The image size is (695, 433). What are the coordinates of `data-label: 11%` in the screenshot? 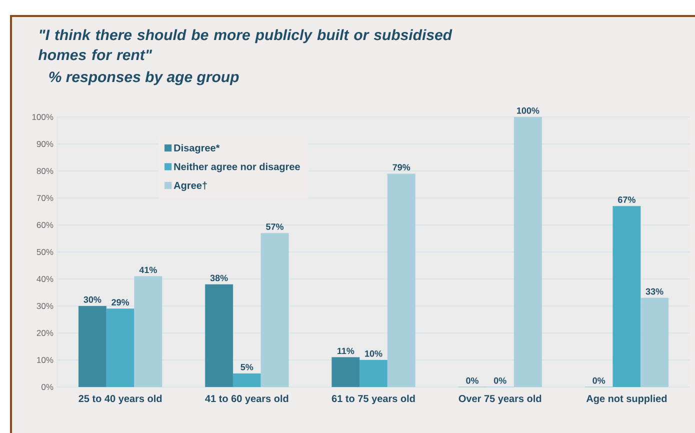 It's located at (345, 351).